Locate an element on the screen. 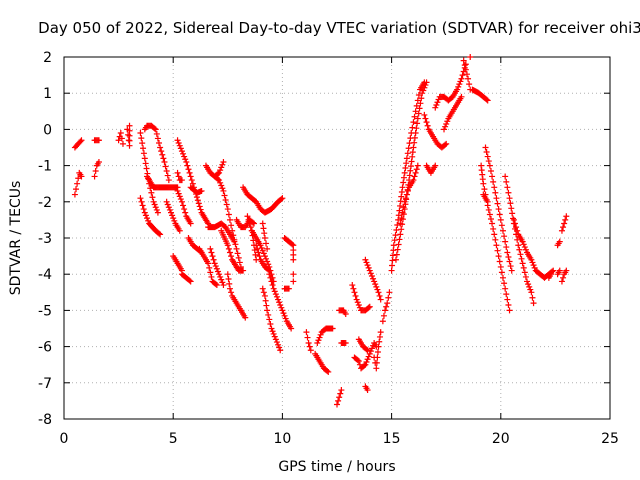 Image resolution: width=640 pixels, height=480 pixels. y-tick-label: -4 is located at coordinates (45, 275).